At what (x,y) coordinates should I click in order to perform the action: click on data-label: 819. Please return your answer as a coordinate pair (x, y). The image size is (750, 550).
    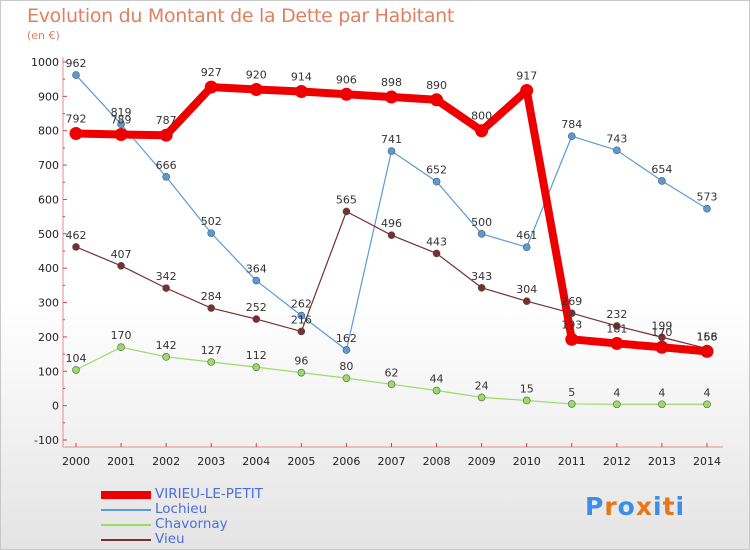
    Looking at the image, I should click on (121, 112).